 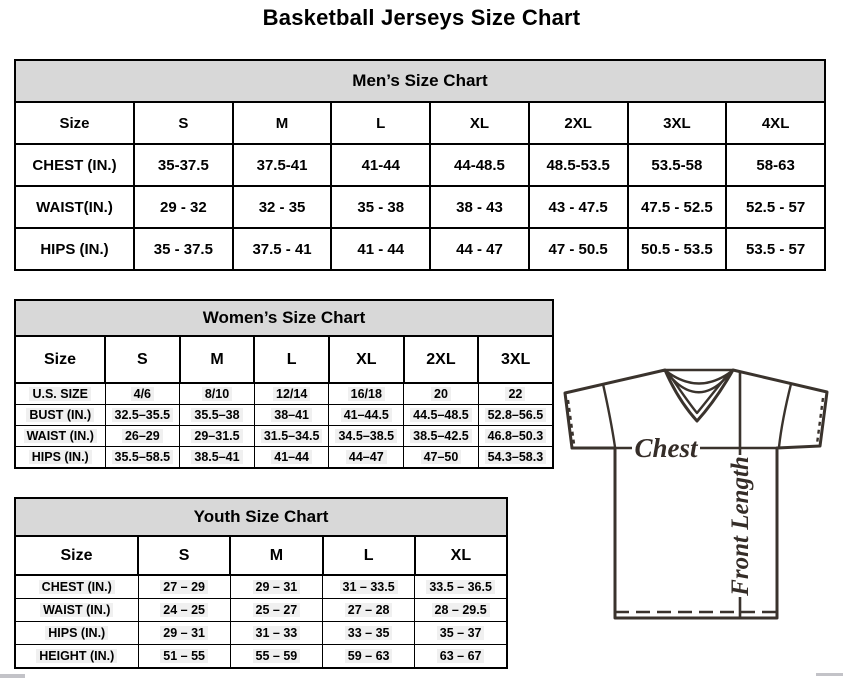 I want to click on youth-size-value-text: 51 – 55, so click(x=184, y=656).